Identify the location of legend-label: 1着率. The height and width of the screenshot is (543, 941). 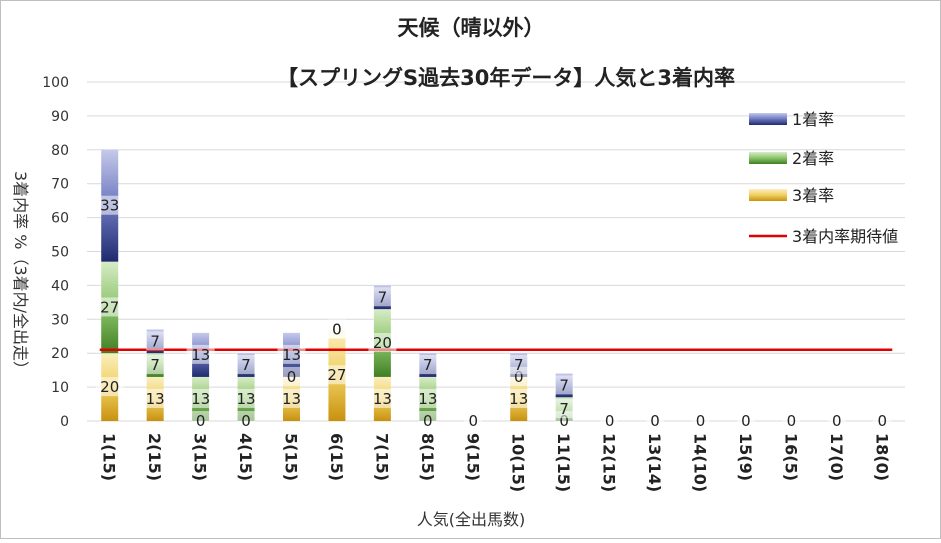
(813, 119).